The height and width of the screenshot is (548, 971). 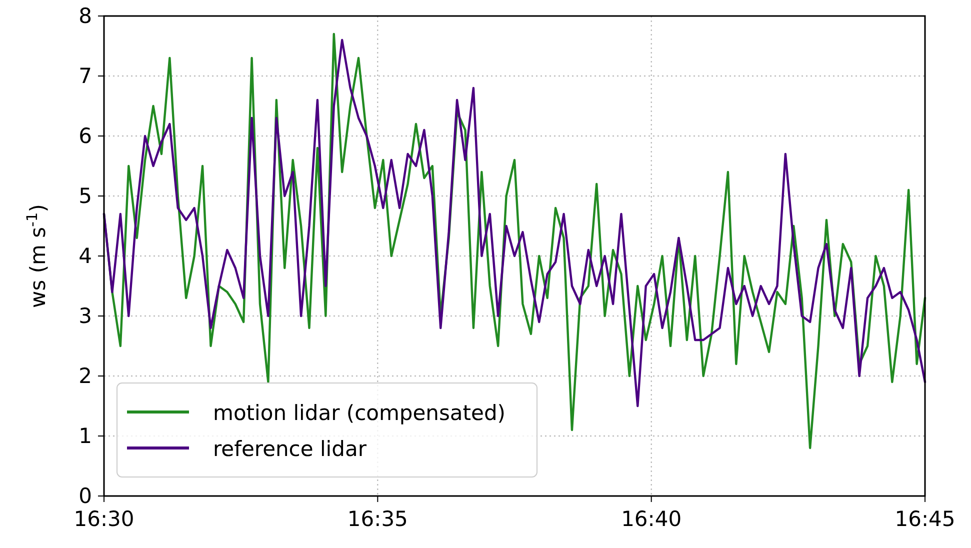 I want to click on y-tick-label: 5, so click(x=85, y=196).